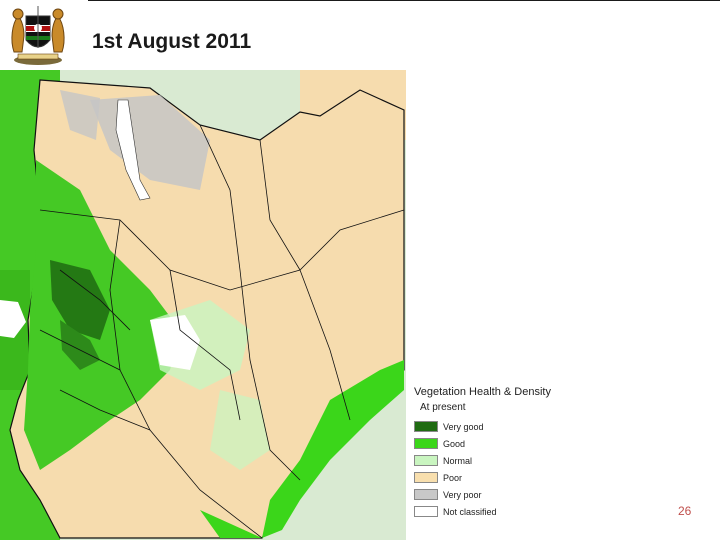  What do you see at coordinates (38, 35) in the screenshot?
I see `coat-of-arms-logo` at bounding box center [38, 35].